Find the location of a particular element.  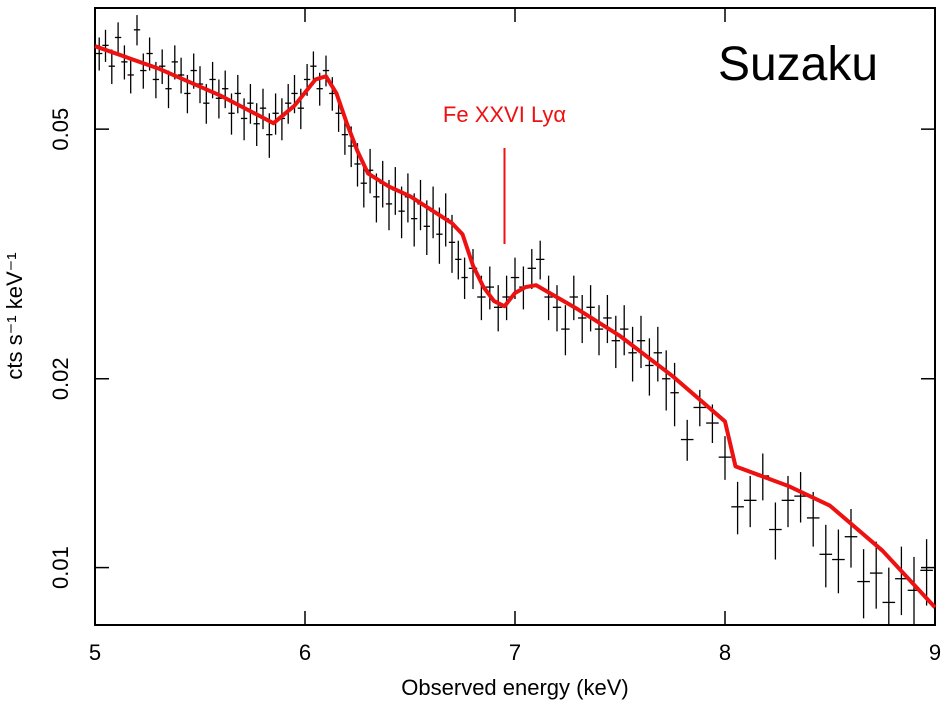

y-tick-label: 0.05 is located at coordinates (60, 129).